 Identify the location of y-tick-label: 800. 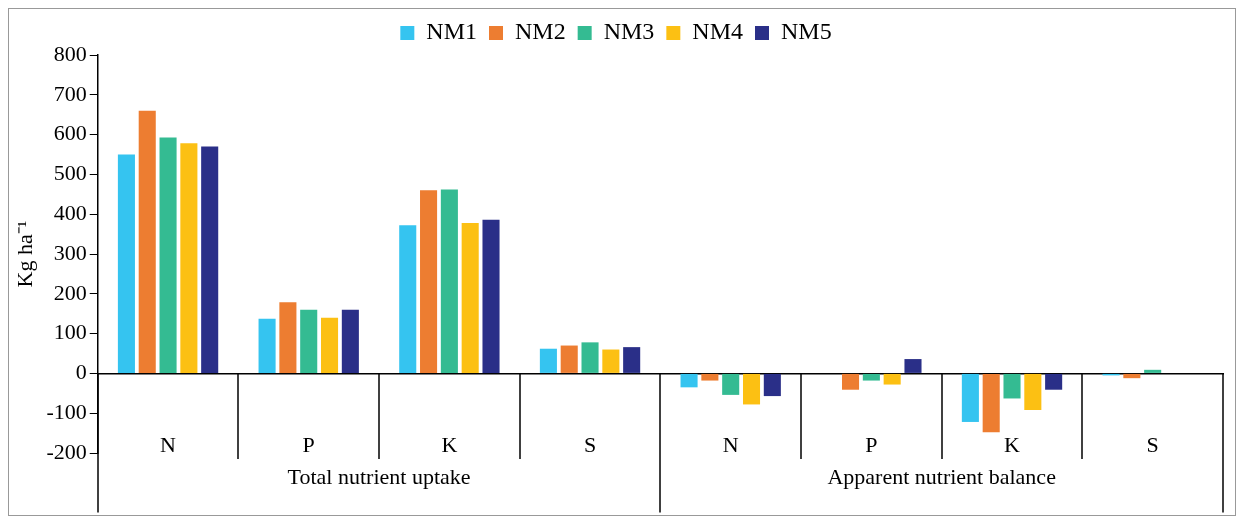
(70, 53).